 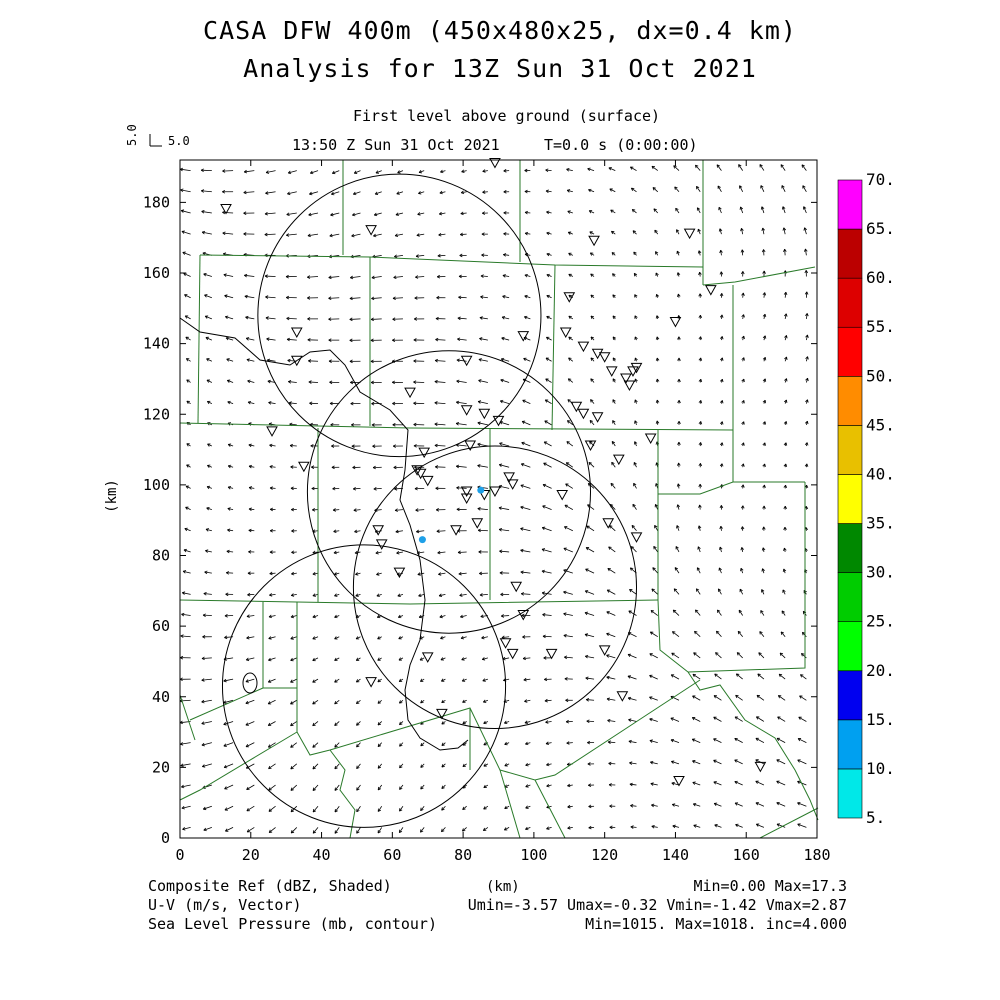 What do you see at coordinates (396, 145) in the screenshot?
I see `valid-time-label: 13:50 Z Sun 31 Oct 2021` at bounding box center [396, 145].